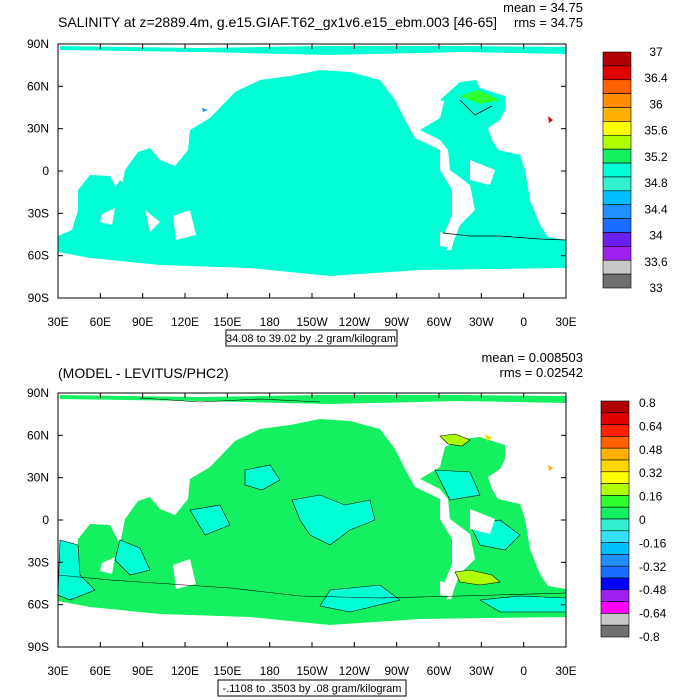  What do you see at coordinates (656, 131) in the screenshot?
I see `colorbar-label: 35.6` at bounding box center [656, 131].